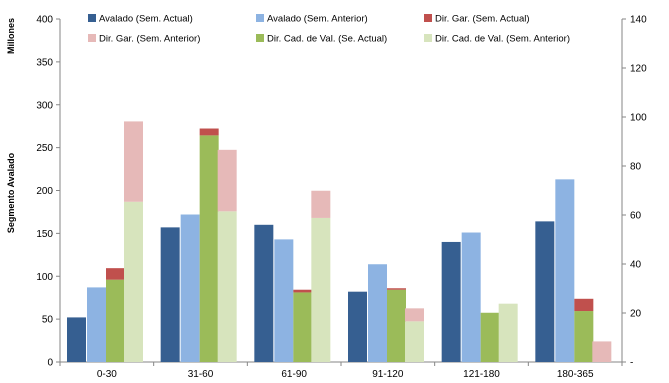 The width and height of the screenshot is (669, 383). Describe the element at coordinates (481, 374) in the screenshot. I see `x-tick-label: 121-180` at that location.